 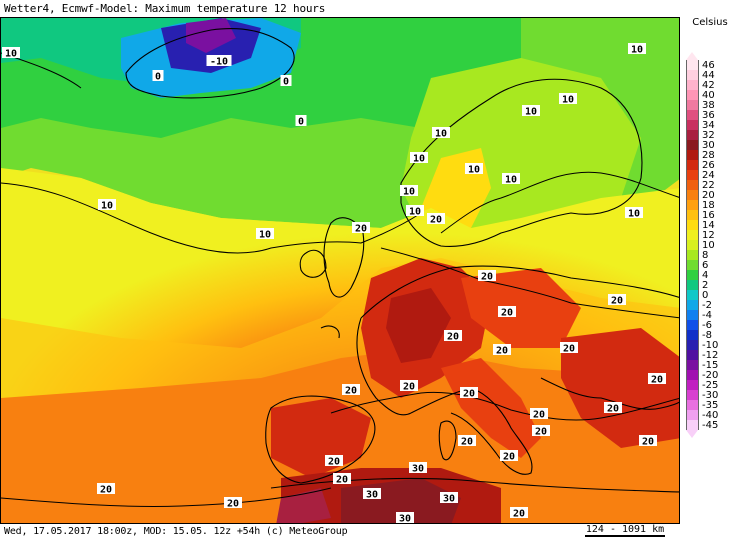 What do you see at coordinates (708, 135) in the screenshot?
I see `legend-label: 32` at bounding box center [708, 135].